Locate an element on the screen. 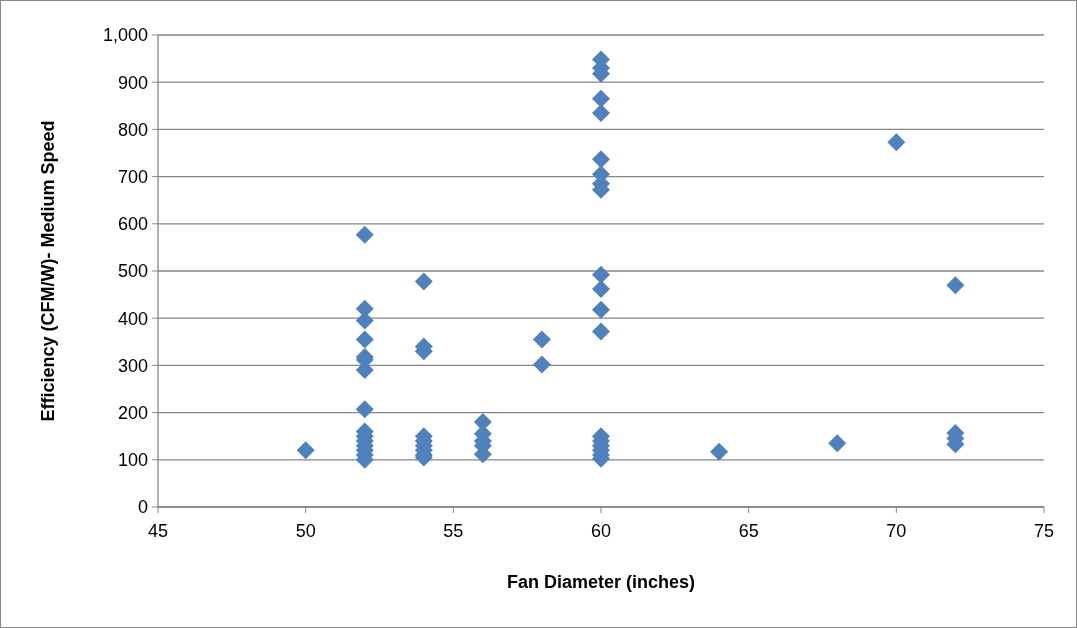 This screenshot has height=628, width=1077. y-tick-label: 500 is located at coordinates (132, 271).